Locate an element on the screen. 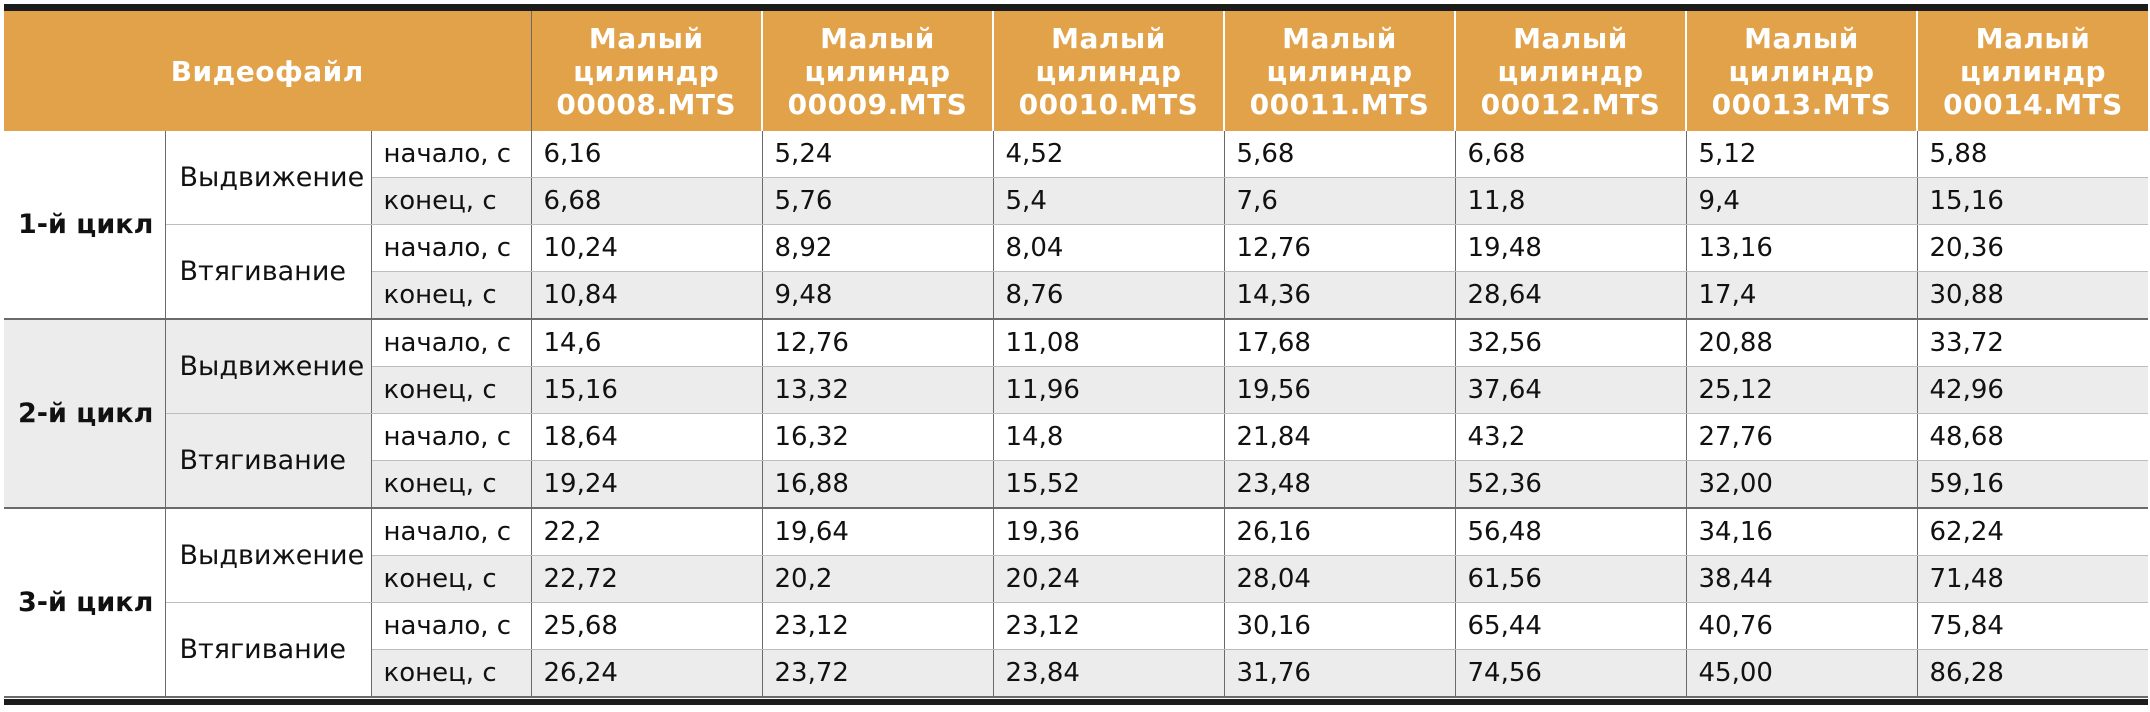  file-header: Малый цилиндр 00014.MTS is located at coordinates (2033, 71).